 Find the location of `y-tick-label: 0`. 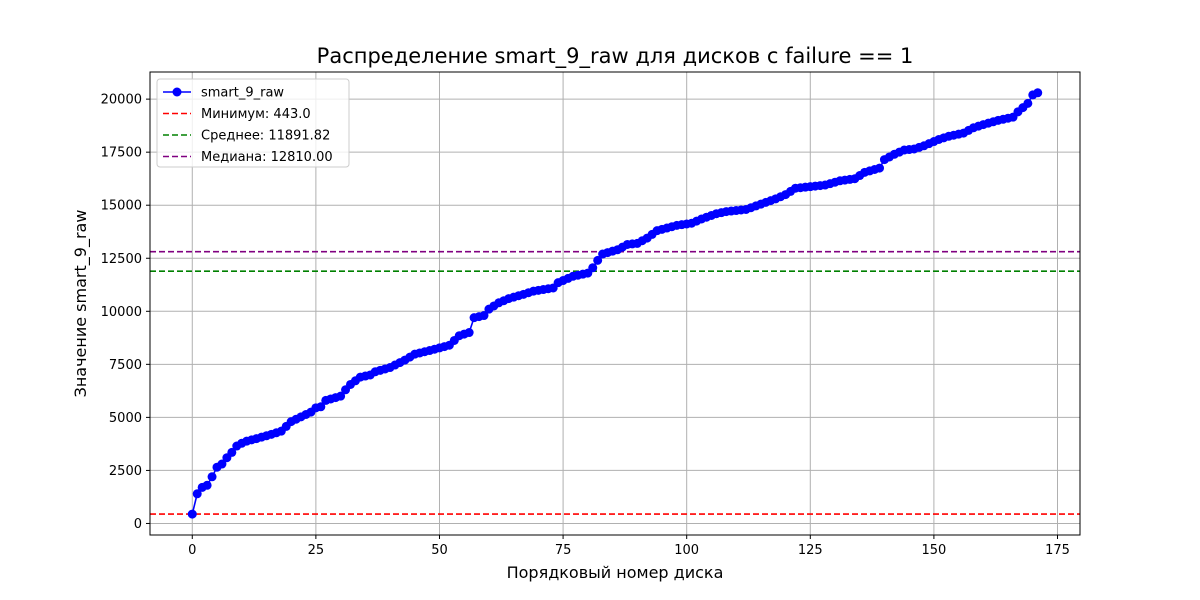

y-tick-label: 0 is located at coordinates (138, 524).